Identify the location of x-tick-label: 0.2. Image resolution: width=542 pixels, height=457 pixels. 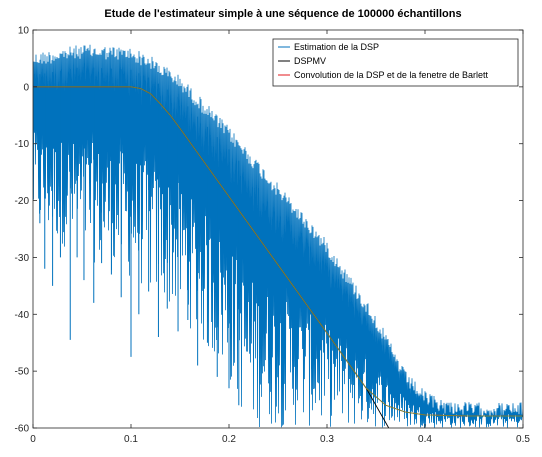
(229, 439).